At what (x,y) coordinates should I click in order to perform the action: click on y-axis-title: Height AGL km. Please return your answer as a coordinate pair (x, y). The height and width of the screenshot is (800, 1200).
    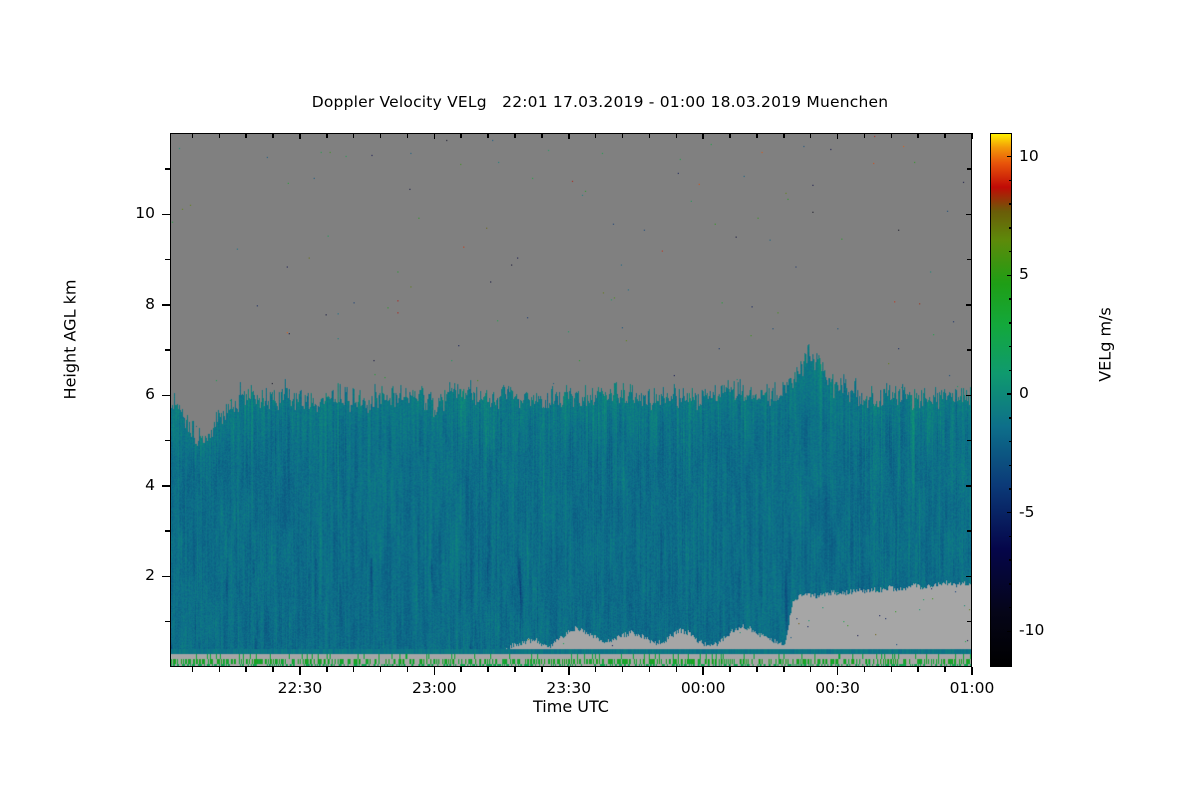
    Looking at the image, I should click on (70, 339).